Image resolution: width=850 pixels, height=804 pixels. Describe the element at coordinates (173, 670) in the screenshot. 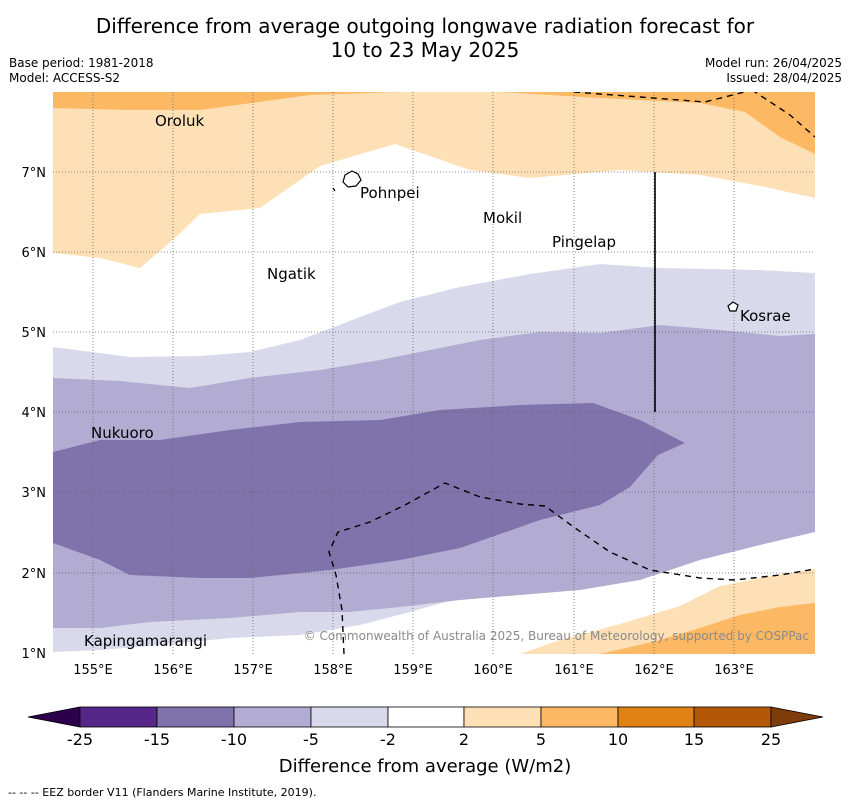

I see `lon-label: 156°E` at that location.